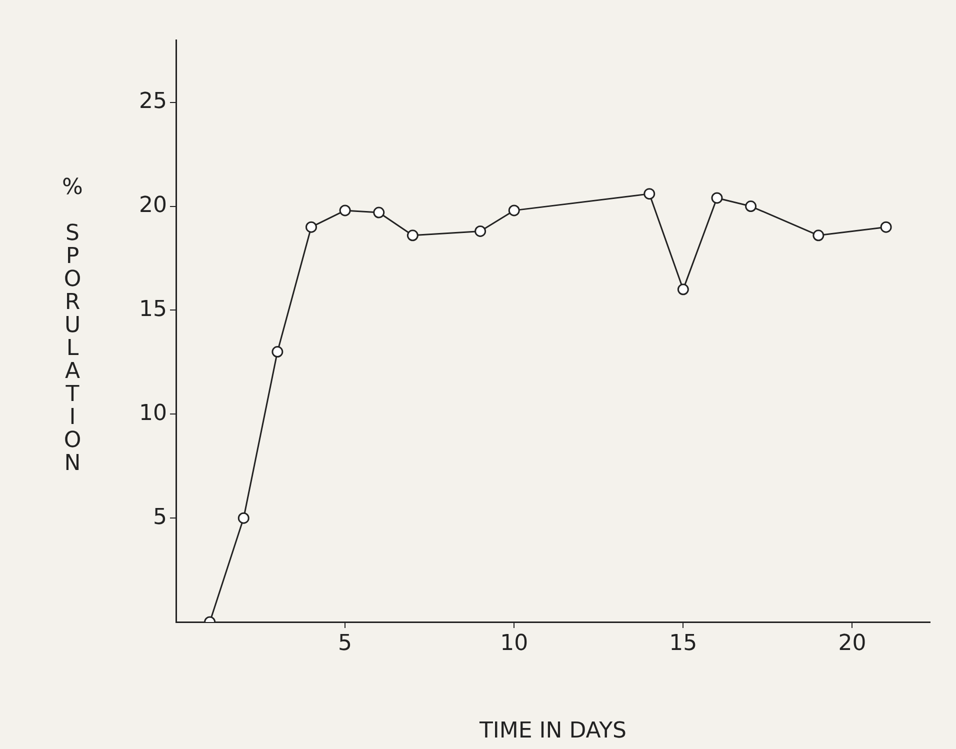  I want to click on y-tick-label: 20, so click(153, 205).